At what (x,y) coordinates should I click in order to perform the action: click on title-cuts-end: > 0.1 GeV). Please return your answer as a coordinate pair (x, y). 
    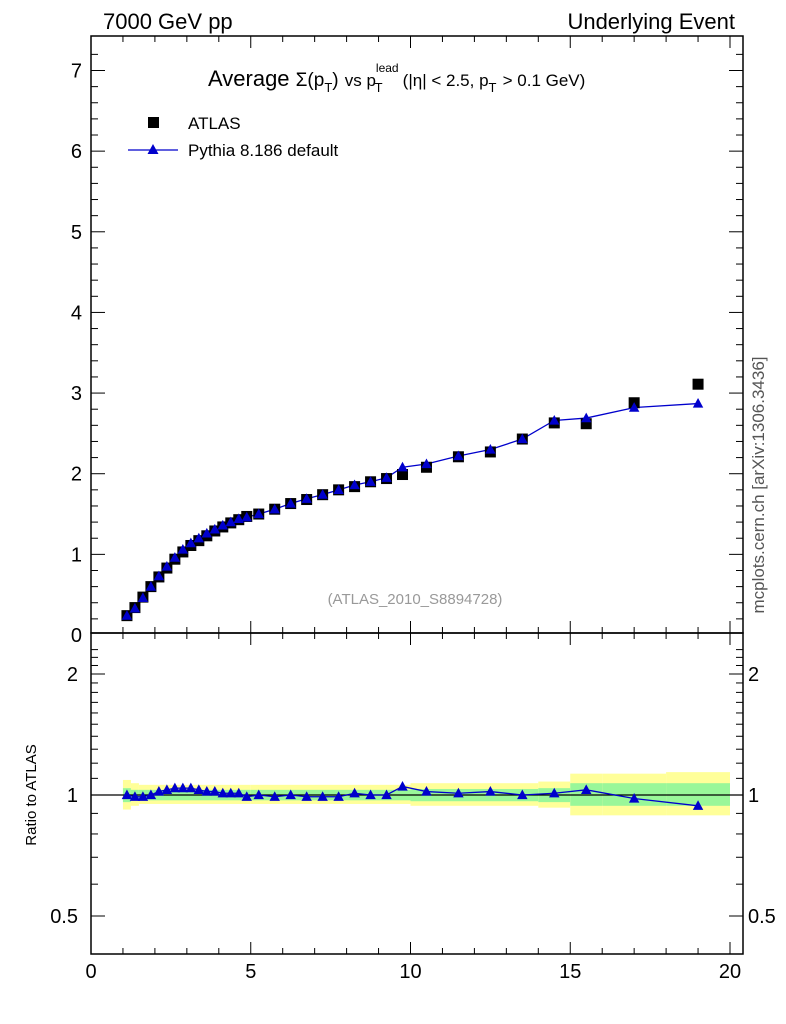
    Looking at the image, I should click on (544, 80).